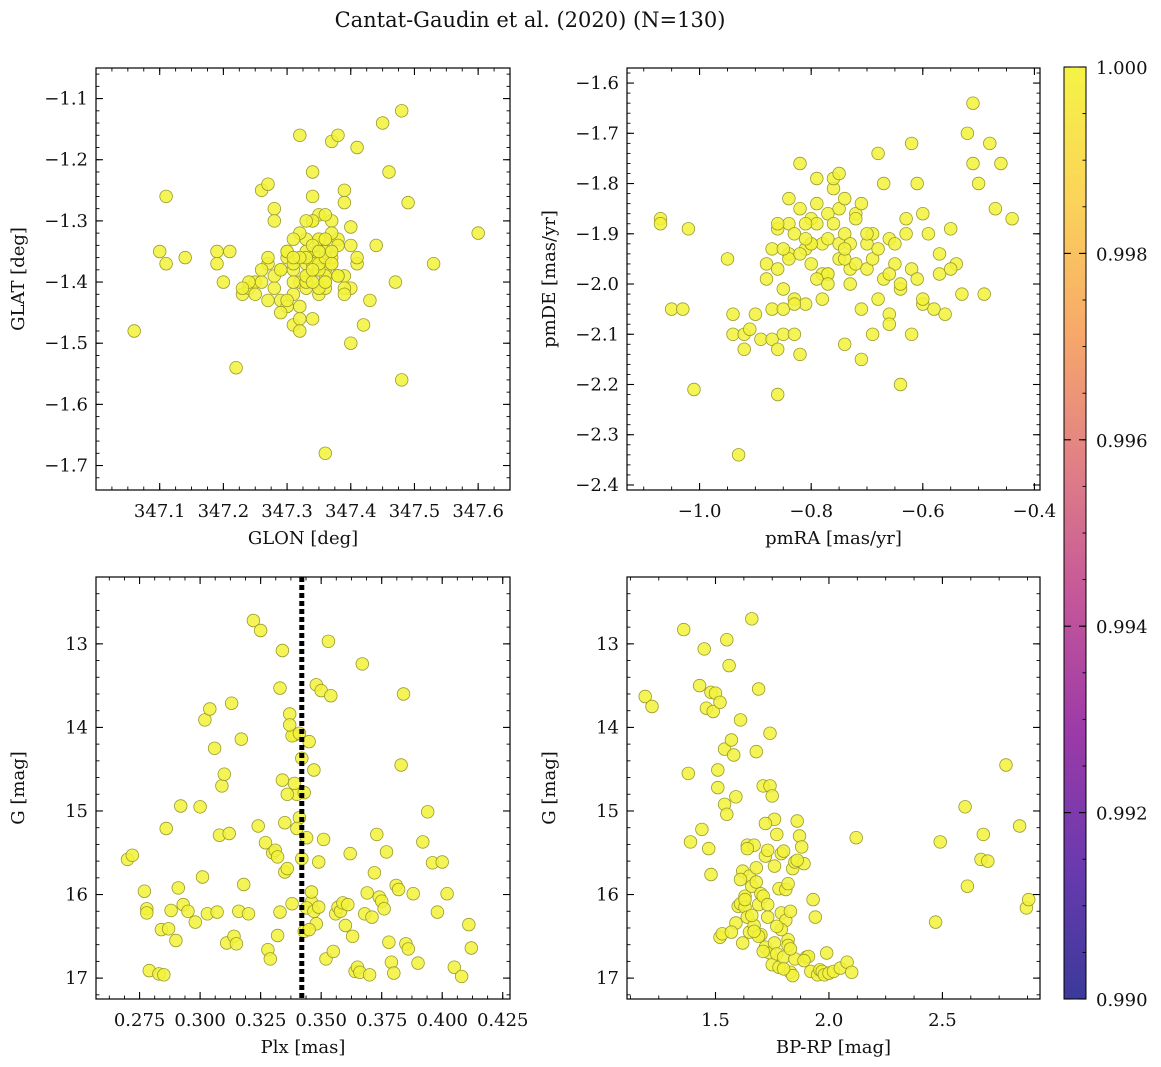 The height and width of the screenshot is (1067, 1161). Describe the element at coordinates (351, 511) in the screenshot. I see `x-tick-label: 347.4` at that location.